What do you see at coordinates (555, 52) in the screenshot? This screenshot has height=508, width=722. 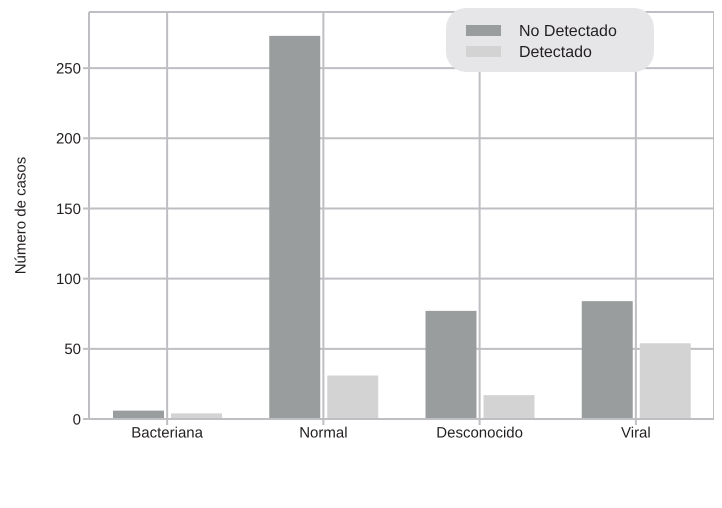 I see `legend-label: Detectado` at bounding box center [555, 52].